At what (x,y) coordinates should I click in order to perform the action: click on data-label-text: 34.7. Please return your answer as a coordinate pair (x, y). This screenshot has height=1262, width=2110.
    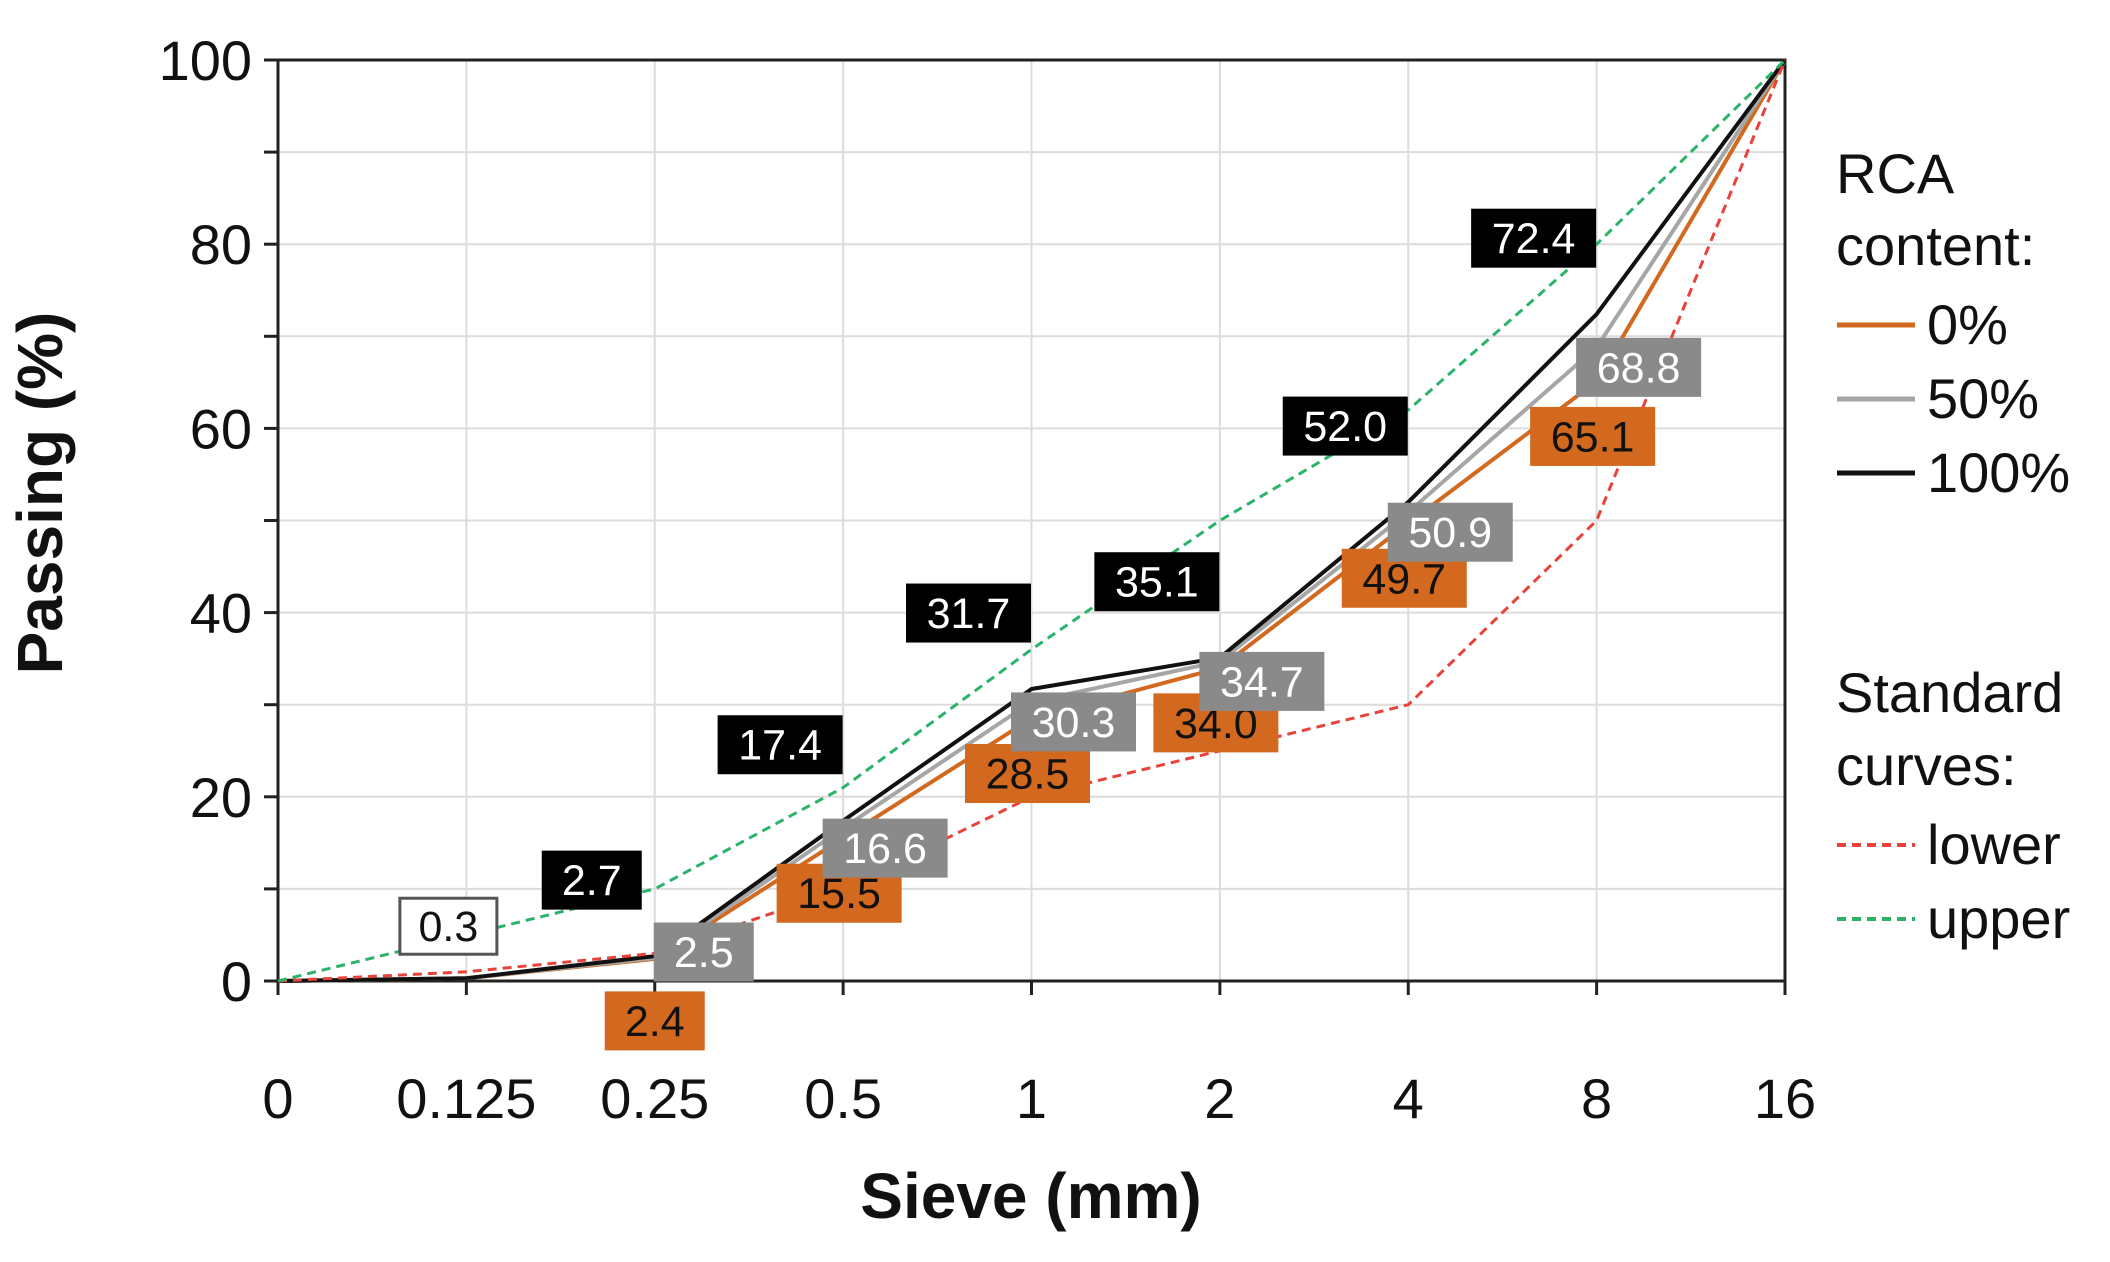
    Looking at the image, I should click on (1262, 682).